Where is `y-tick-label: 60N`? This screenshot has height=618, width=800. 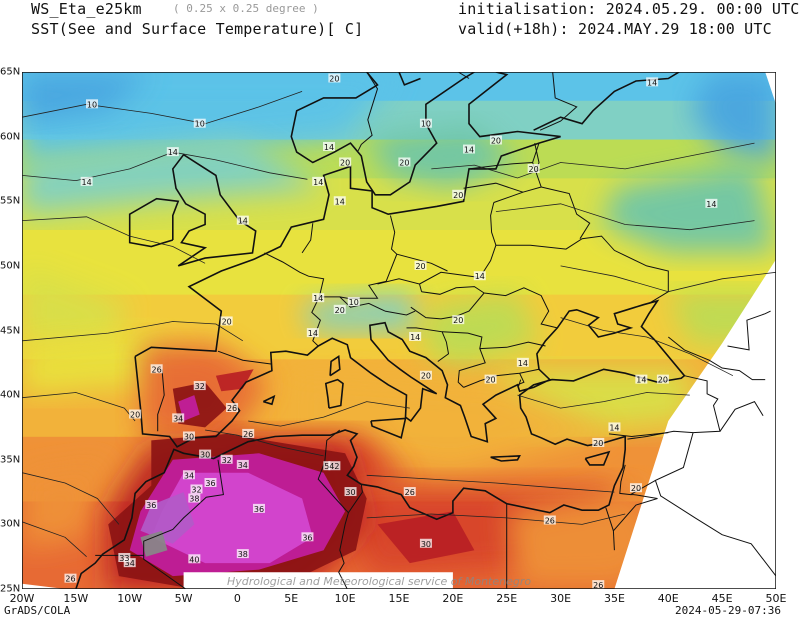
y-tick-label: 60N is located at coordinates (10, 137).